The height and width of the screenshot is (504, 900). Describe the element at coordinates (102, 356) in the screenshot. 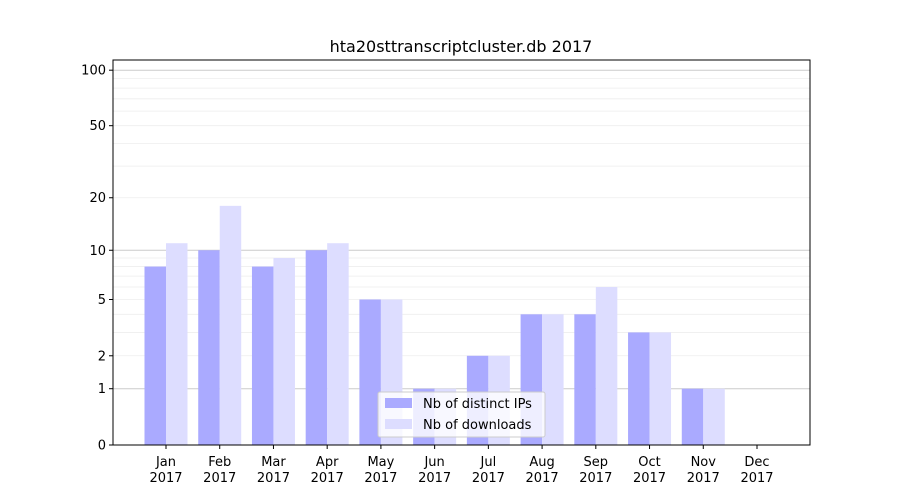

I see `y-tick-label: 2` at that location.